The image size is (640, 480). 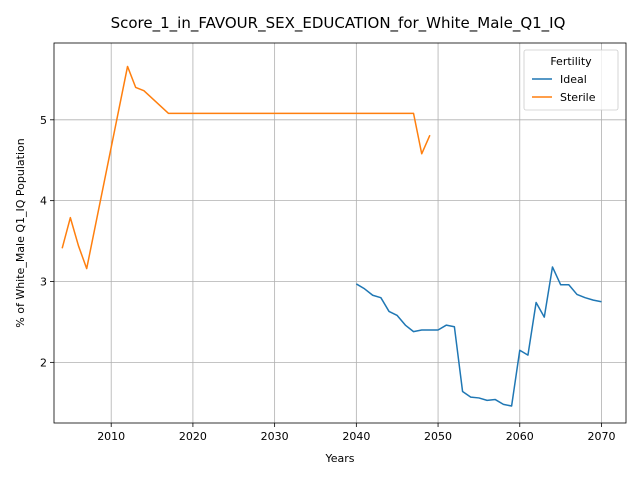 I want to click on series-line-ideal, so click(x=478, y=336).